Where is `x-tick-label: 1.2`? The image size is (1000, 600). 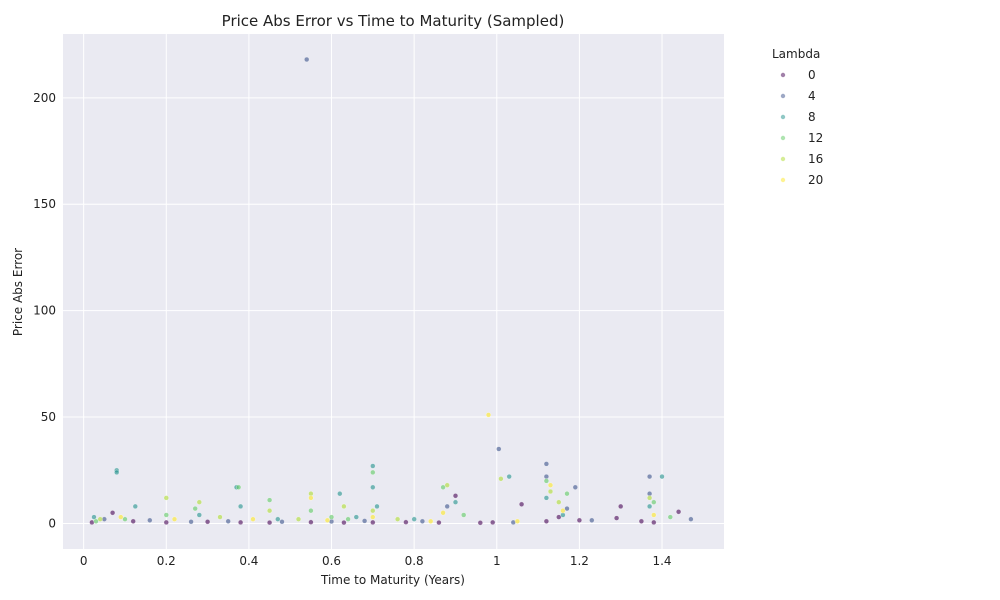 x-tick-label: 1.2 is located at coordinates (579, 561).